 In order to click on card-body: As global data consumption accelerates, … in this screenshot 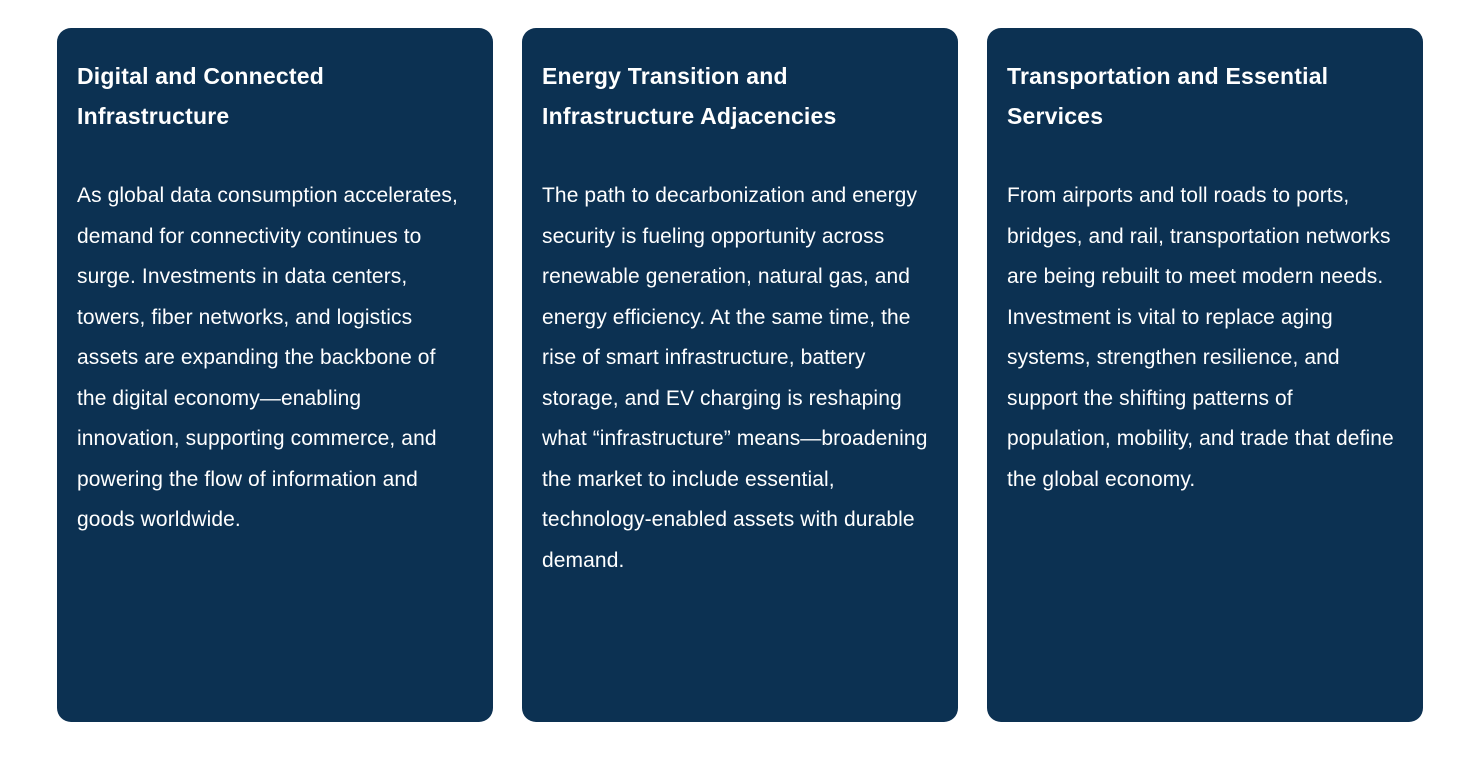, I will do `click(267, 357)`.